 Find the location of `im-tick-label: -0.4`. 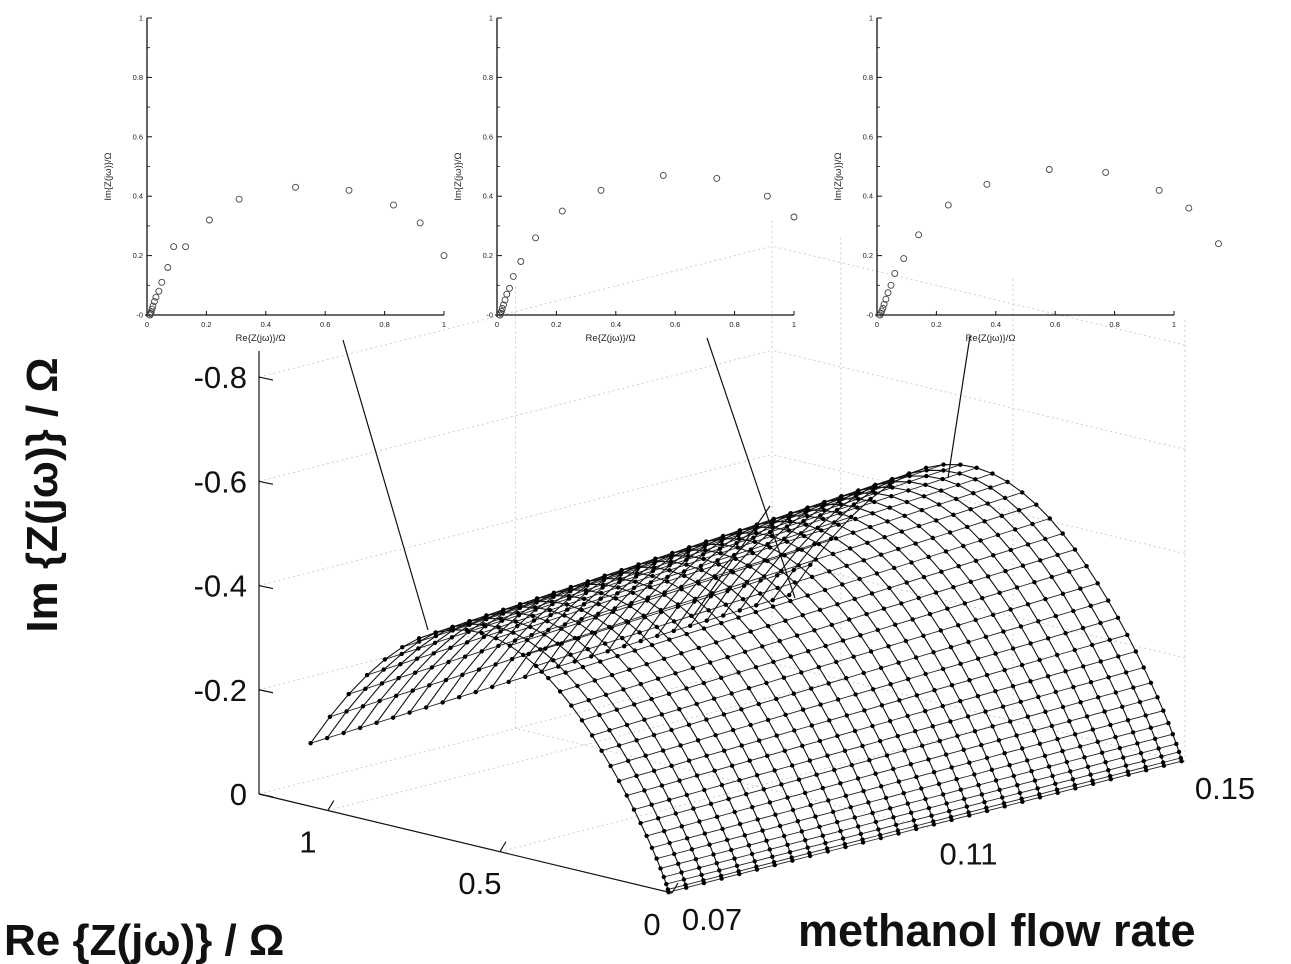

im-tick-label: -0.4 is located at coordinates (220, 586).